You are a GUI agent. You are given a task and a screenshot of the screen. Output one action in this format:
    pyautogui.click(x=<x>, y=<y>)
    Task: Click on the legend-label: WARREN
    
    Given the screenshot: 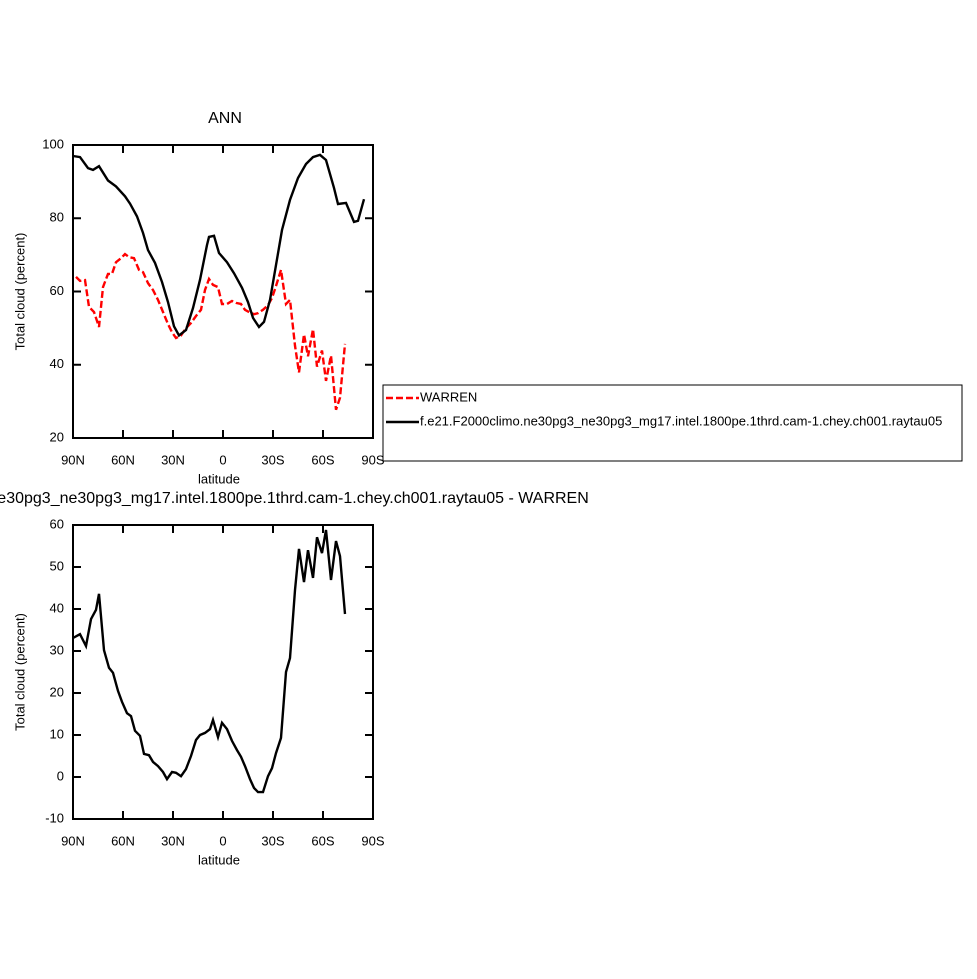 What is the action you would take?
    pyautogui.click(x=448, y=396)
    